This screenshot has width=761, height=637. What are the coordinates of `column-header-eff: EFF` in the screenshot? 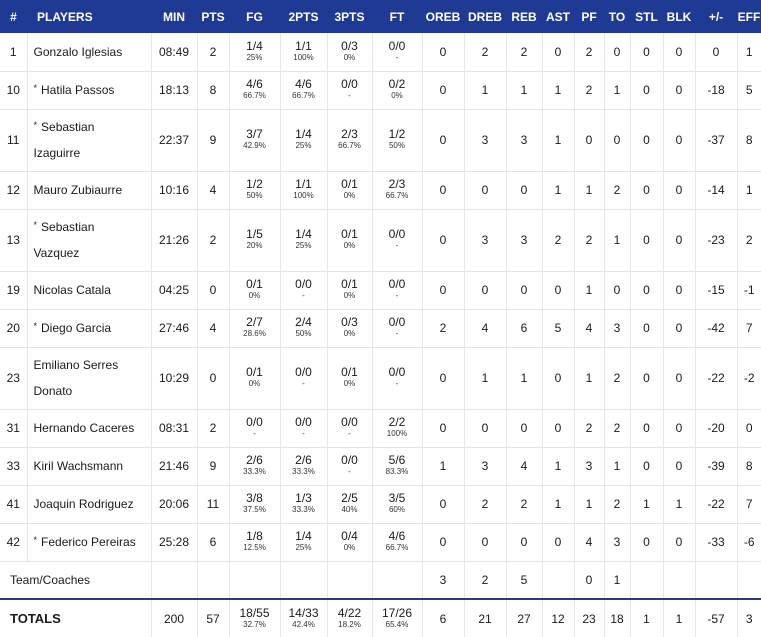 It's located at (749, 16).